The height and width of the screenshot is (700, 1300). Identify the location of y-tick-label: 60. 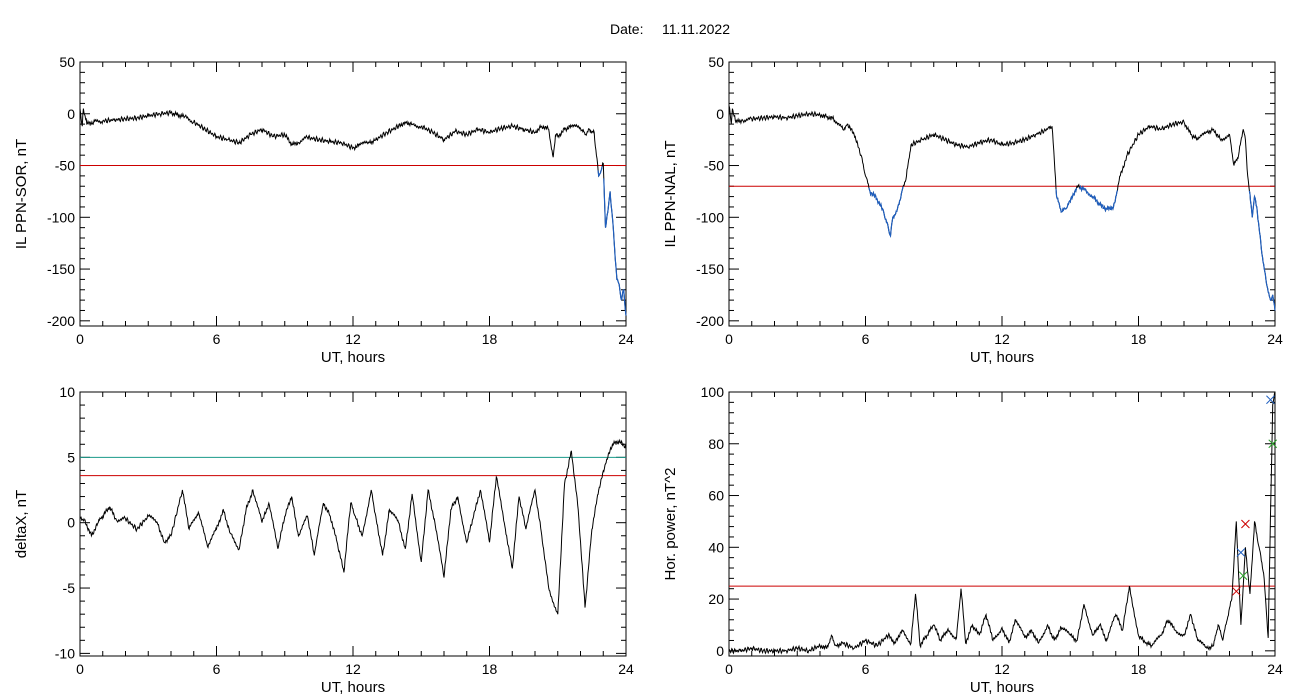
(716, 496).